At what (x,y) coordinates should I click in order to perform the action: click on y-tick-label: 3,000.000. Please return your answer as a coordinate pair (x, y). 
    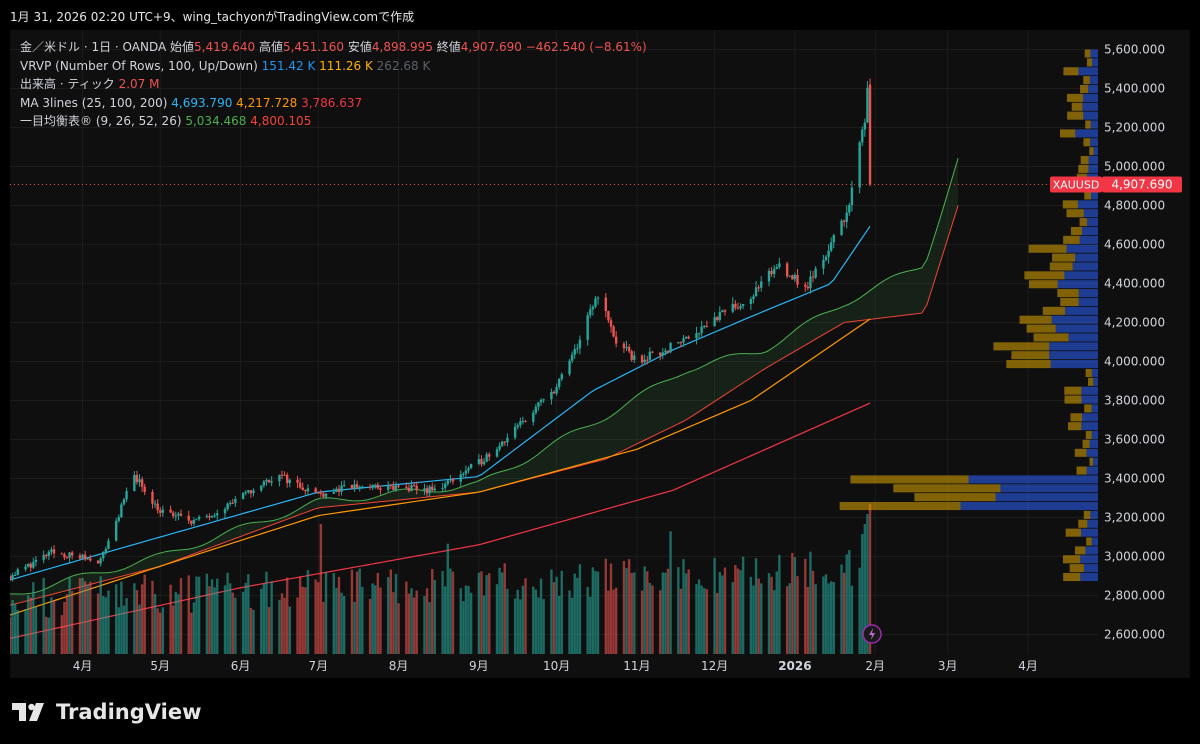
    Looking at the image, I should click on (1134, 557).